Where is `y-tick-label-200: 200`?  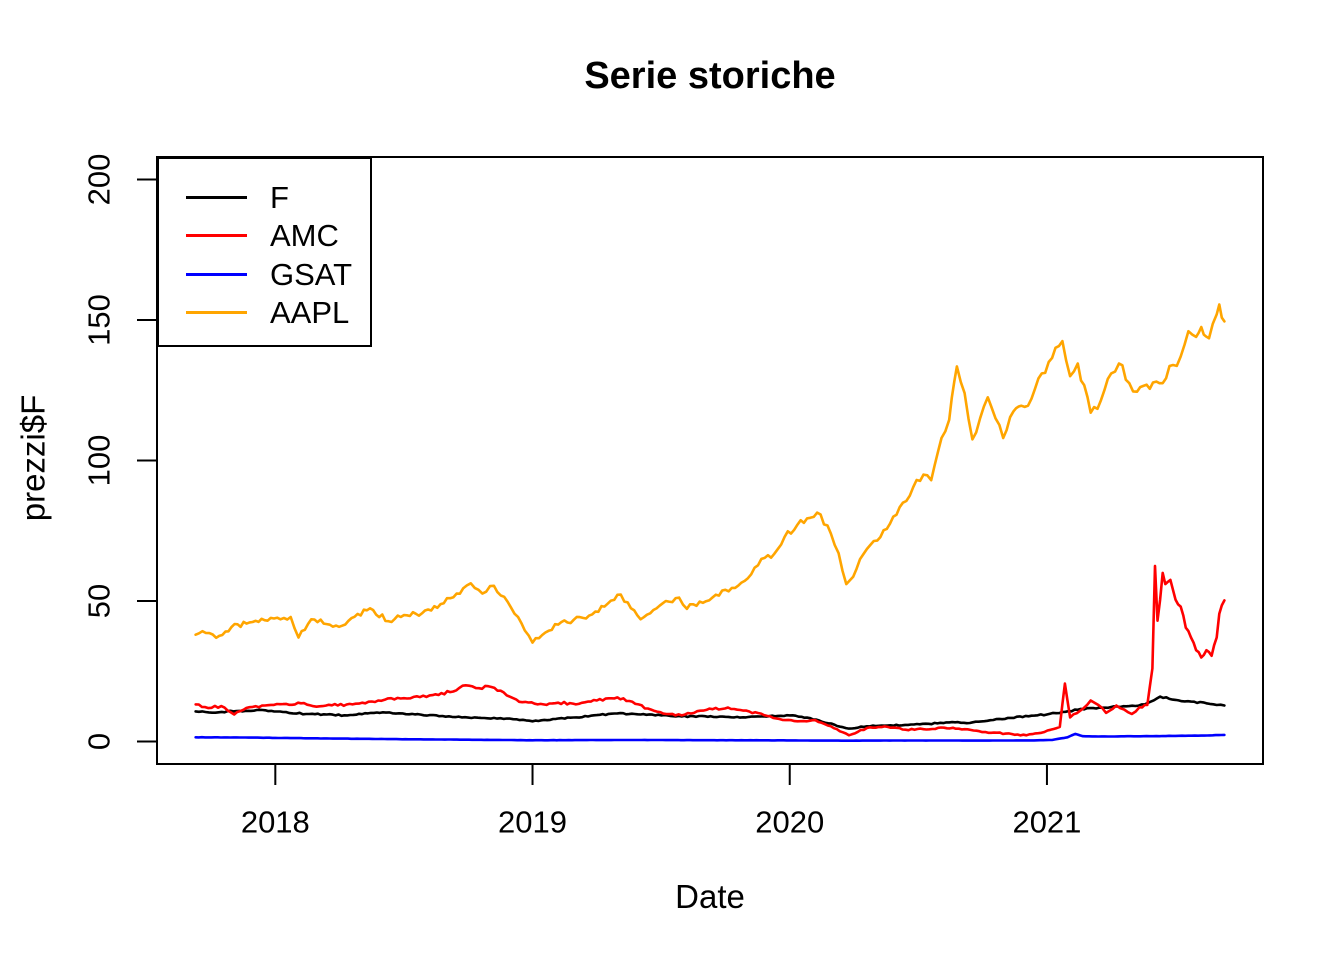
y-tick-label-200: 200 is located at coordinates (99, 180).